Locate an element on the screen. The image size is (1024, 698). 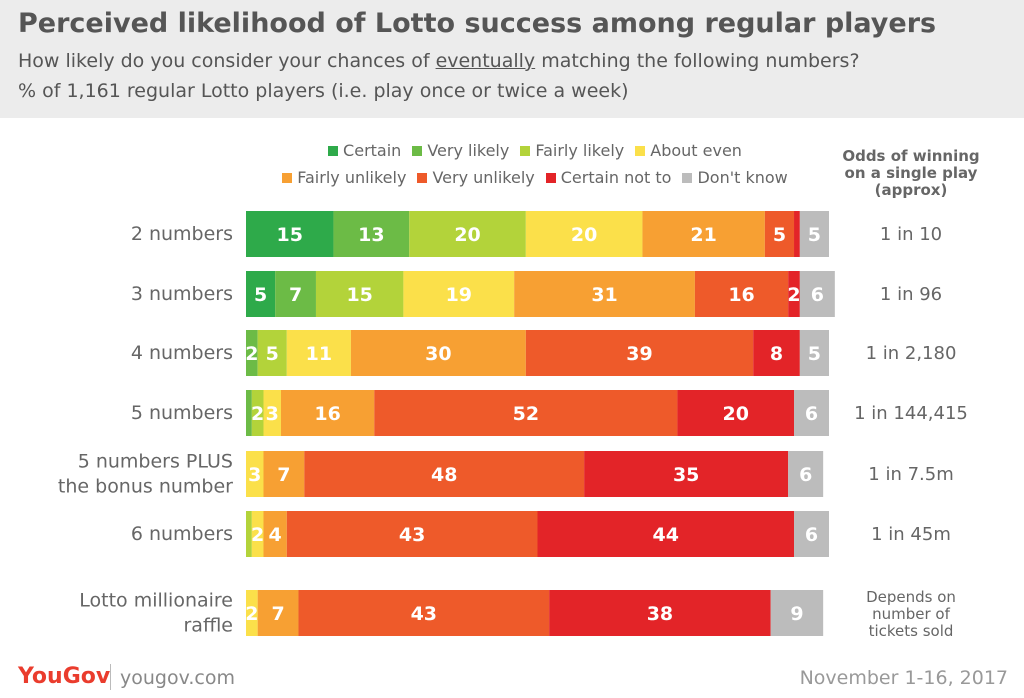
odds-label: 1 in 144,415 is located at coordinates (911, 413).